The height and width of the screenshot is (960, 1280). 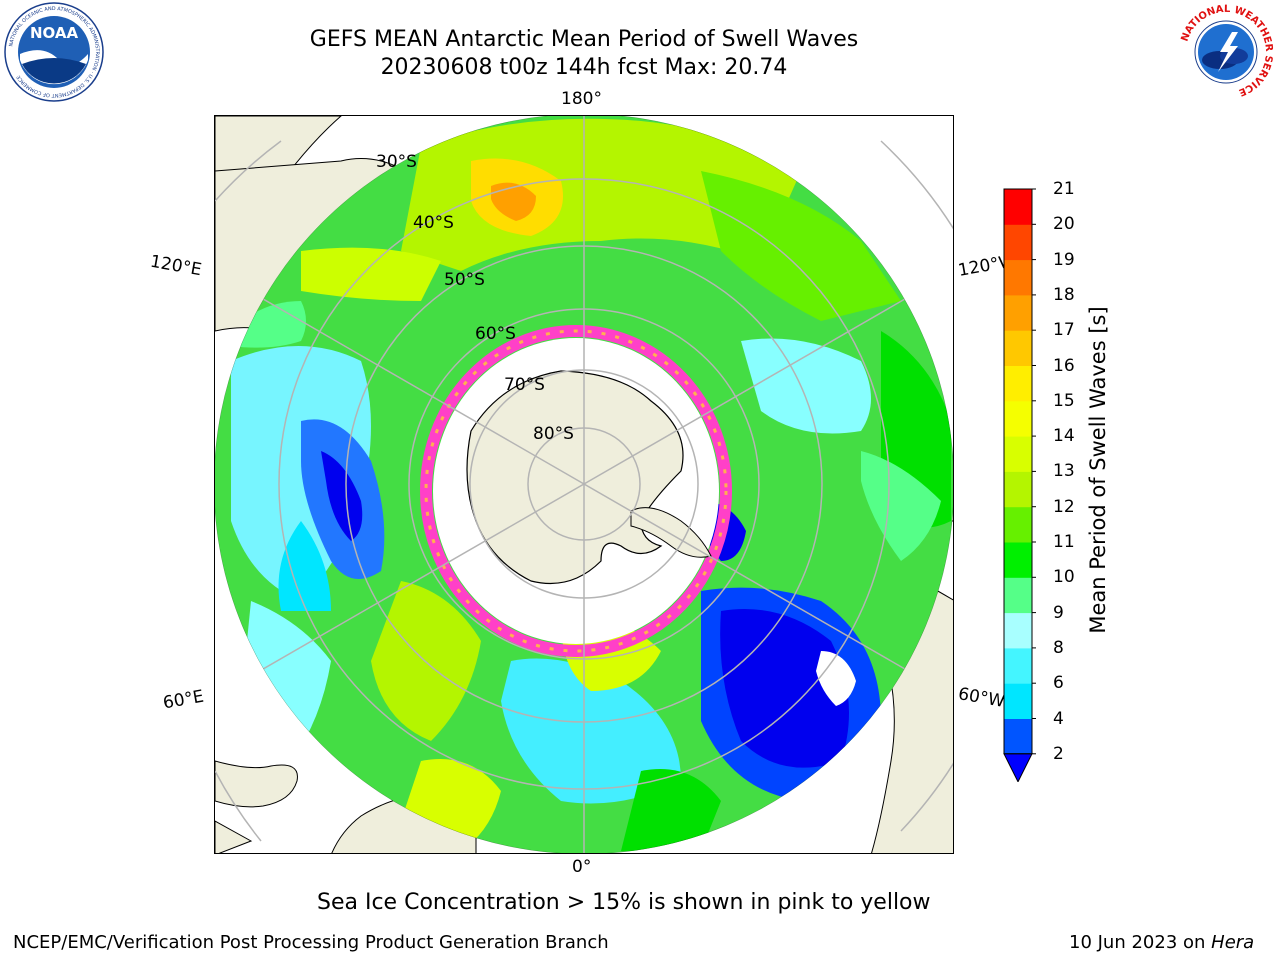 What do you see at coordinates (1058, 612) in the screenshot?
I see `colorbar-tick-label: 9` at bounding box center [1058, 612].